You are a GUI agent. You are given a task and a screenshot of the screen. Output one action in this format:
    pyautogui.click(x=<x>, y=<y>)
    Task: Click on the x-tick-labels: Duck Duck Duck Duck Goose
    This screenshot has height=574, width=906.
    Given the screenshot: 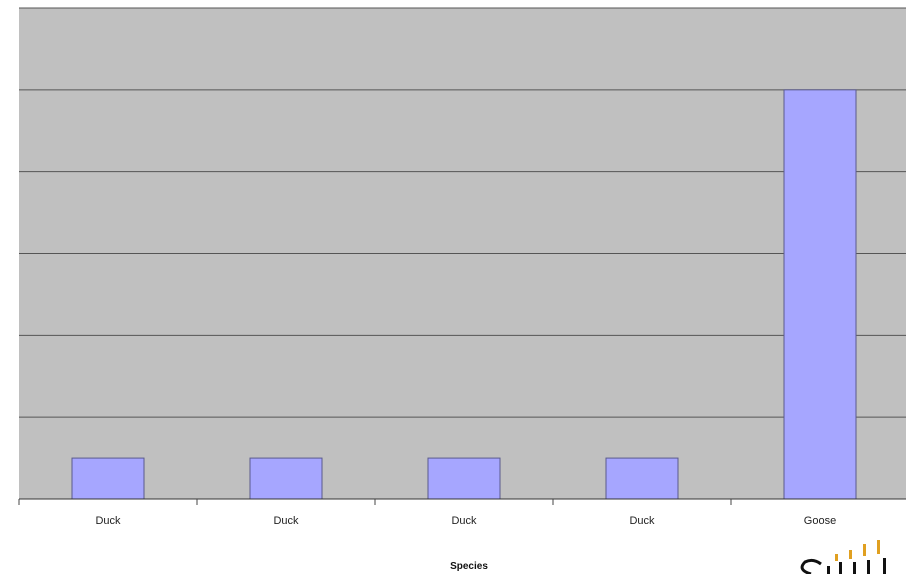 What is the action you would take?
    pyautogui.click(x=465, y=521)
    